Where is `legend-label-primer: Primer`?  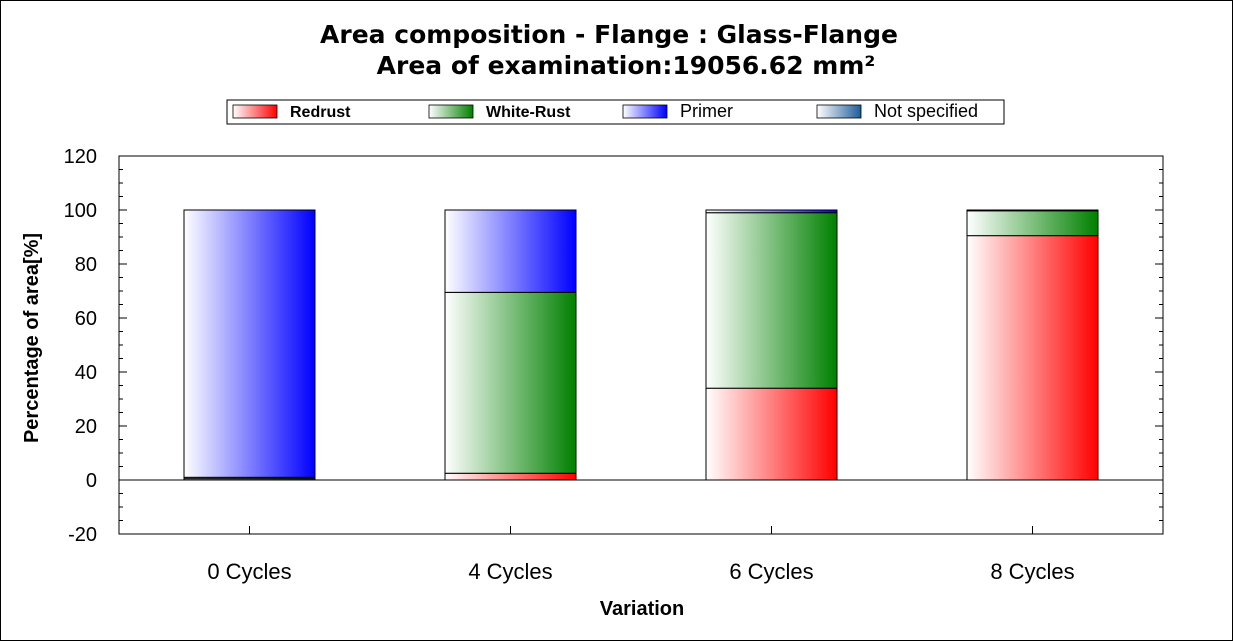
legend-label-primer: Primer is located at coordinates (706, 111).